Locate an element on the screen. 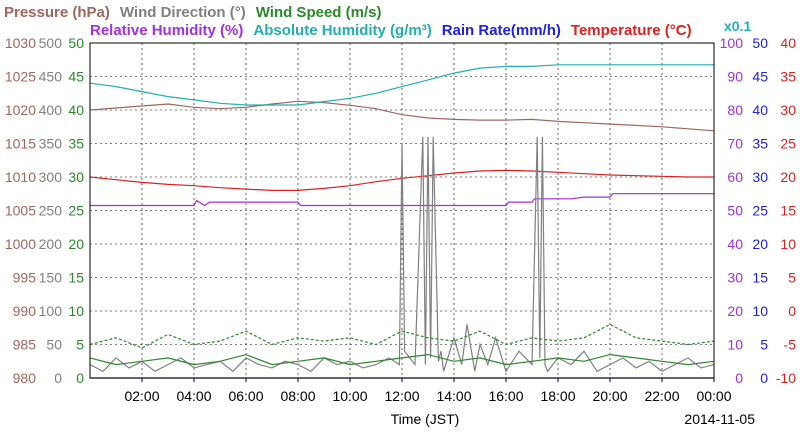 This screenshot has height=434, width=800. x-axis-tick-label: 16:00 is located at coordinates (505, 396).